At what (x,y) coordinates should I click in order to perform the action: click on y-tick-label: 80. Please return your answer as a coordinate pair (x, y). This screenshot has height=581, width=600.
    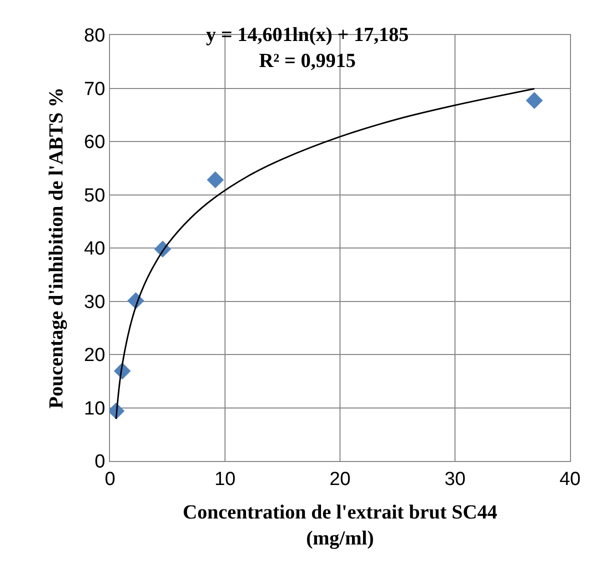
    Looking at the image, I should click on (95, 36).